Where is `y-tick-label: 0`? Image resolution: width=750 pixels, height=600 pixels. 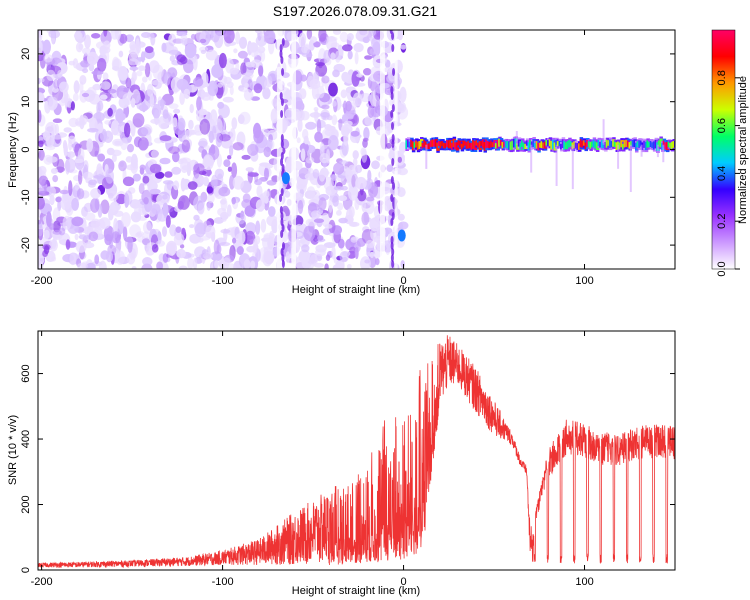
y-tick-label: 0 is located at coordinates (26, 149).